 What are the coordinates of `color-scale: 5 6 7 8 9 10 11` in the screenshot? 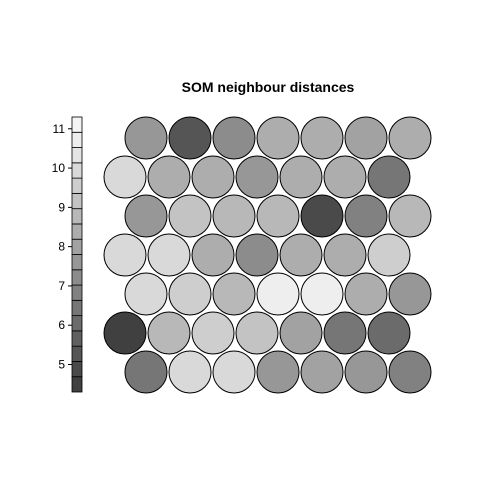 It's located at (67, 254).